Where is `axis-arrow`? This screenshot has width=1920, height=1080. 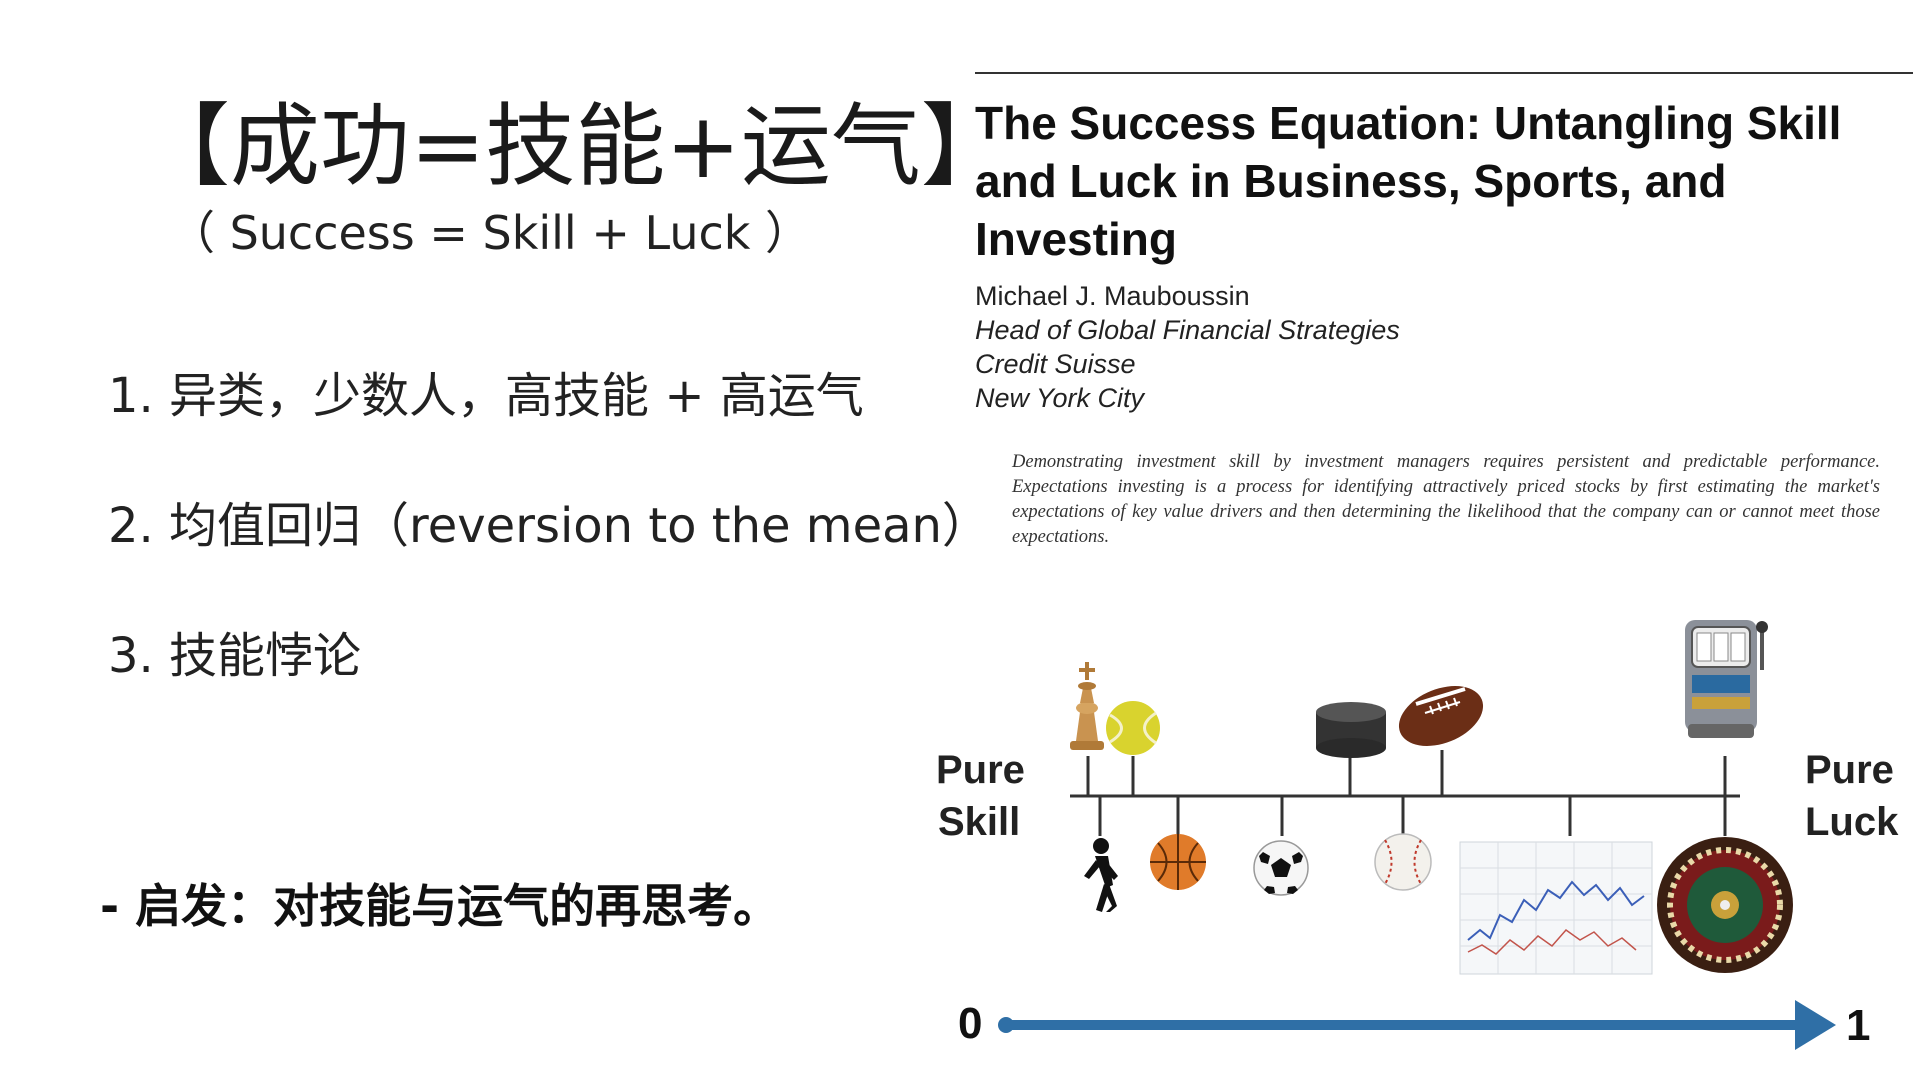 axis-arrow is located at coordinates (1417, 1025).